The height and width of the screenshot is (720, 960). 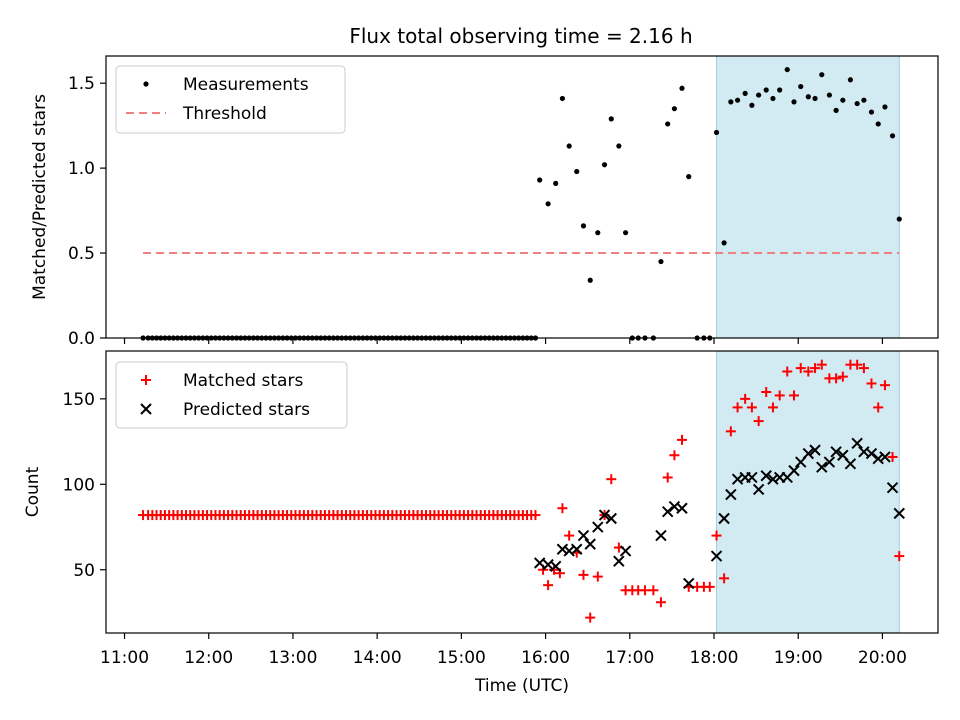 I want to click on count-legend: Matched stars Predicted stars, so click(x=231, y=395).